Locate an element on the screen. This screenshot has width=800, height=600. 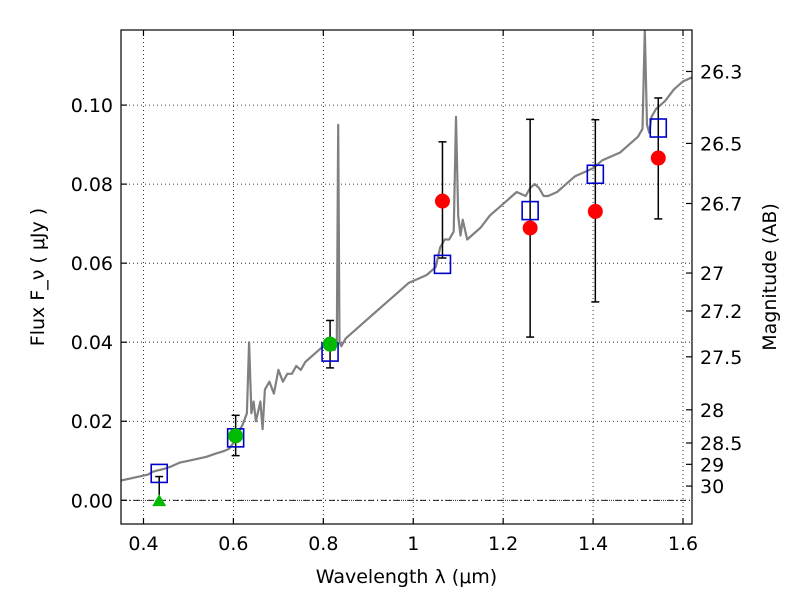
x-tick-label: 1 is located at coordinates (413, 544).